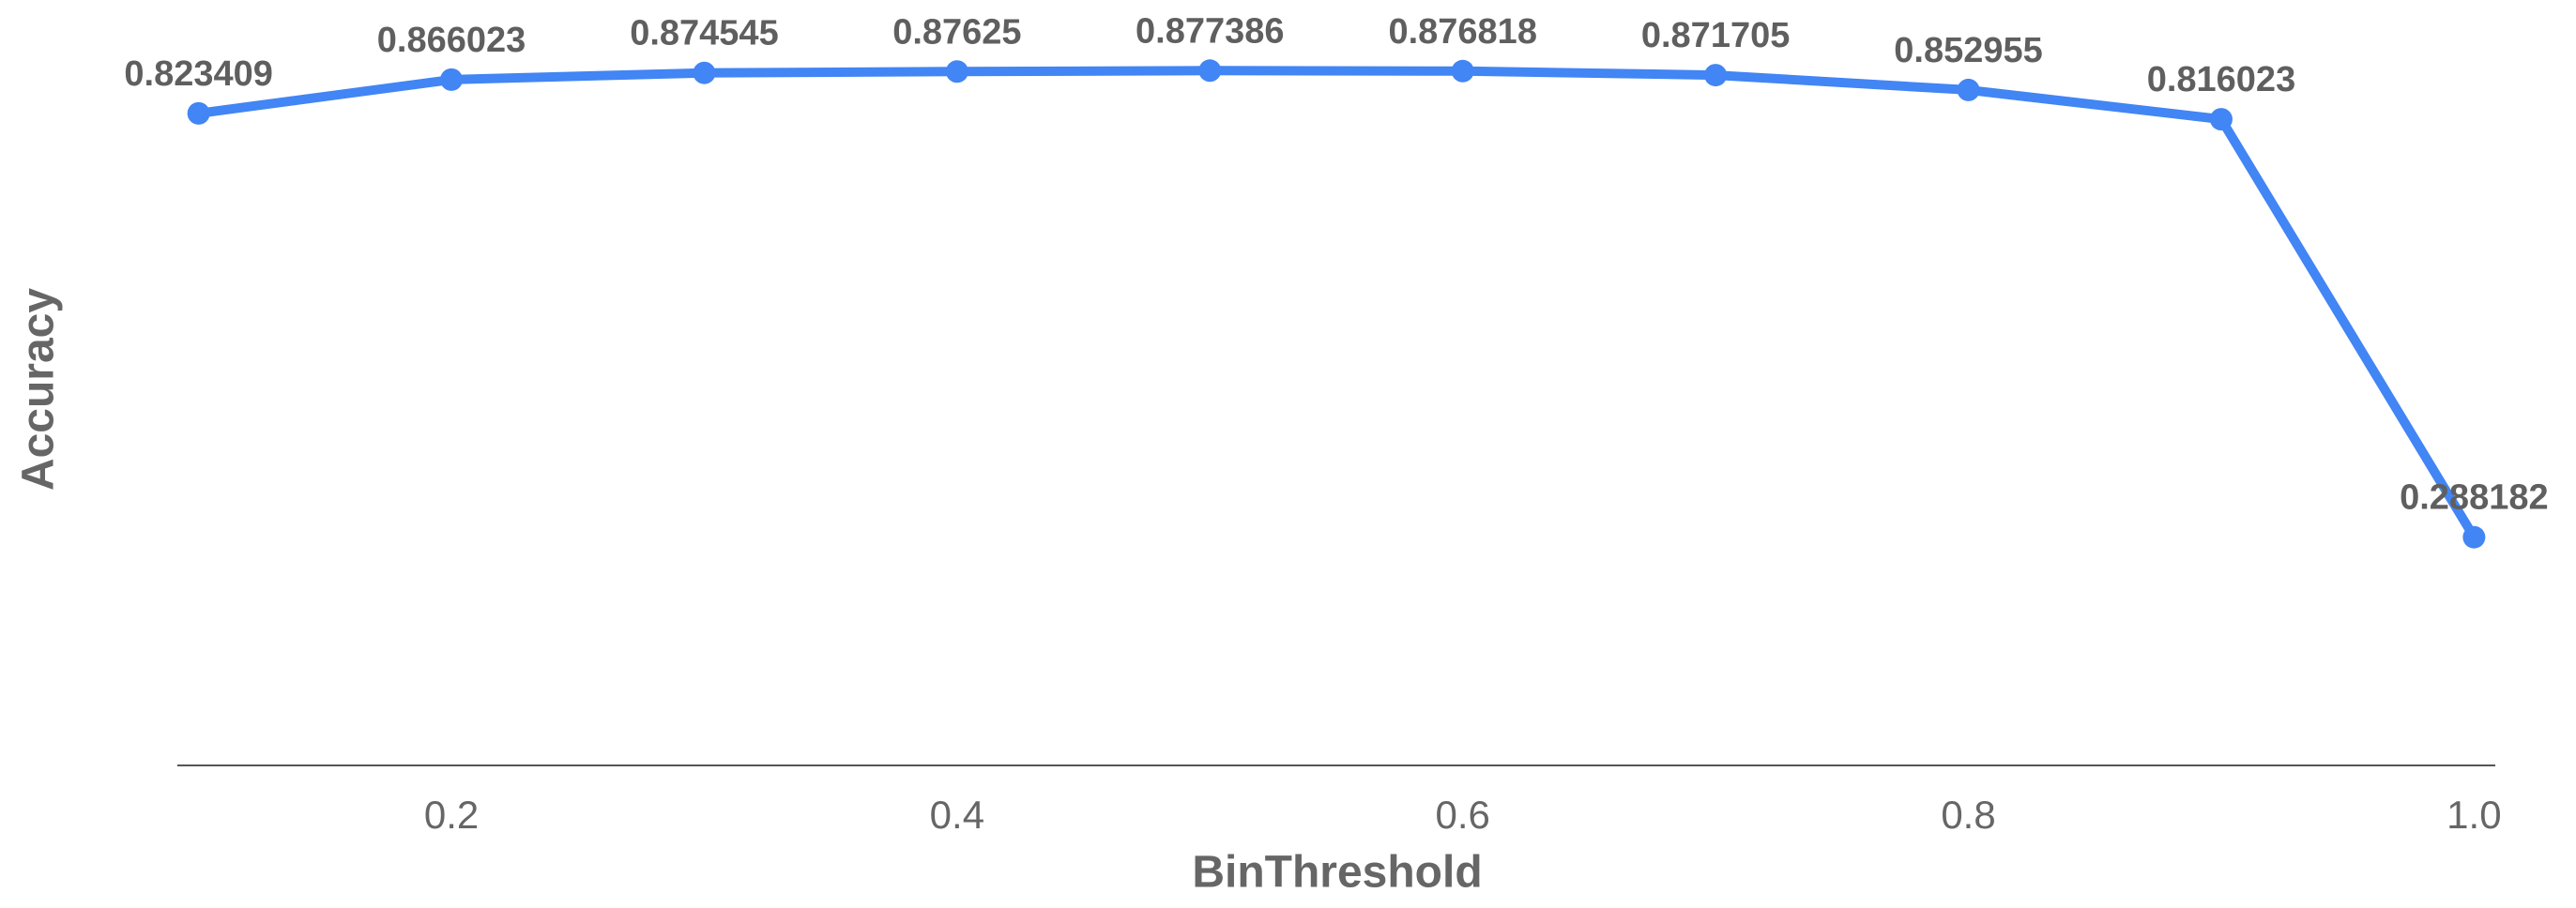 The height and width of the screenshot is (908, 2576). I want to click on data-label: 0.823409, so click(198, 74).